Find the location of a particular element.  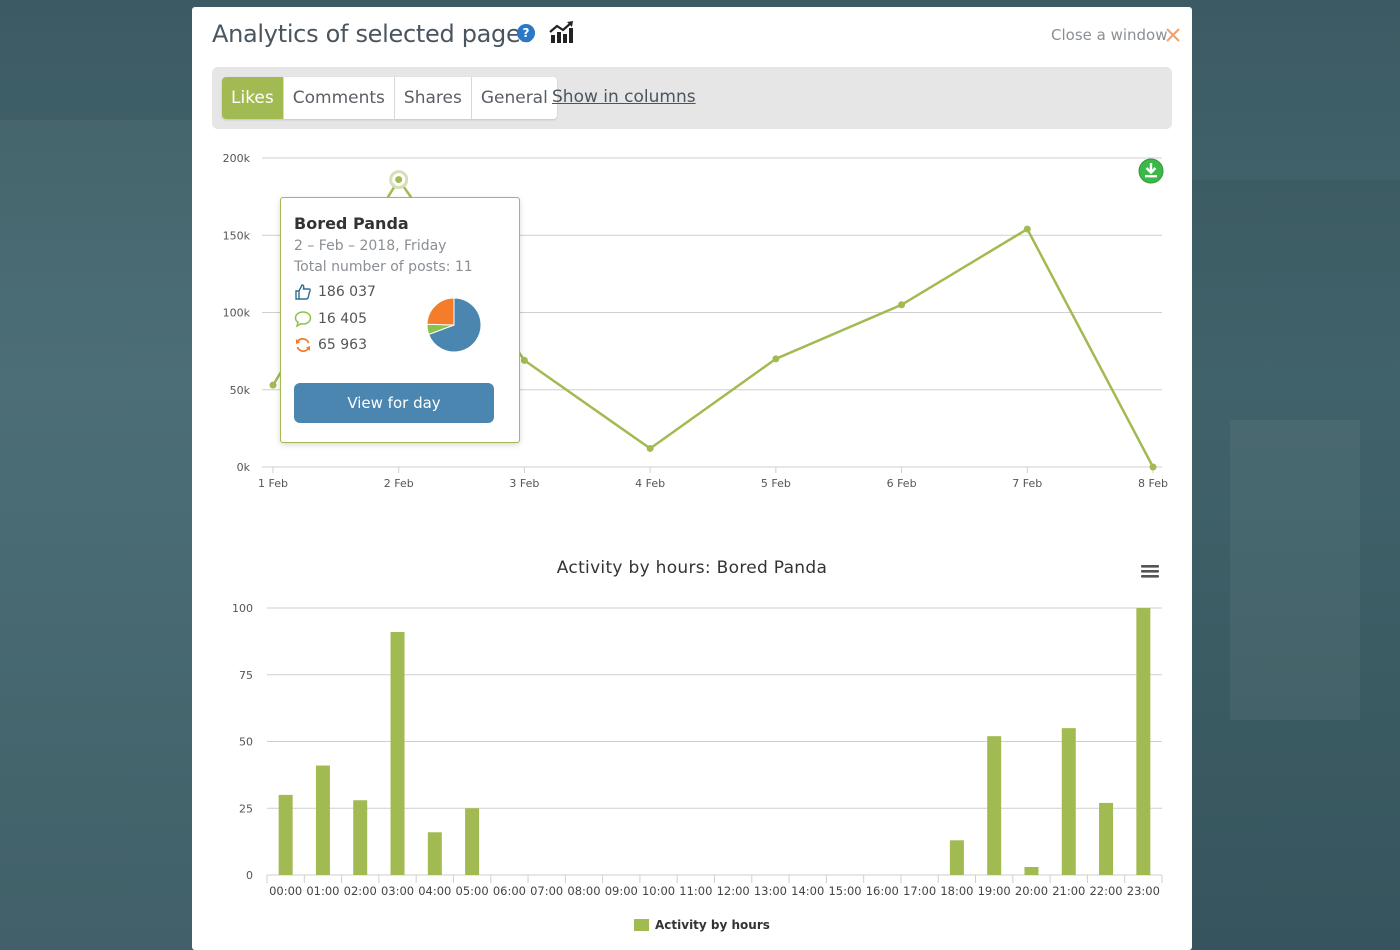

show-in-columns-link: Show in columns is located at coordinates (624, 97).